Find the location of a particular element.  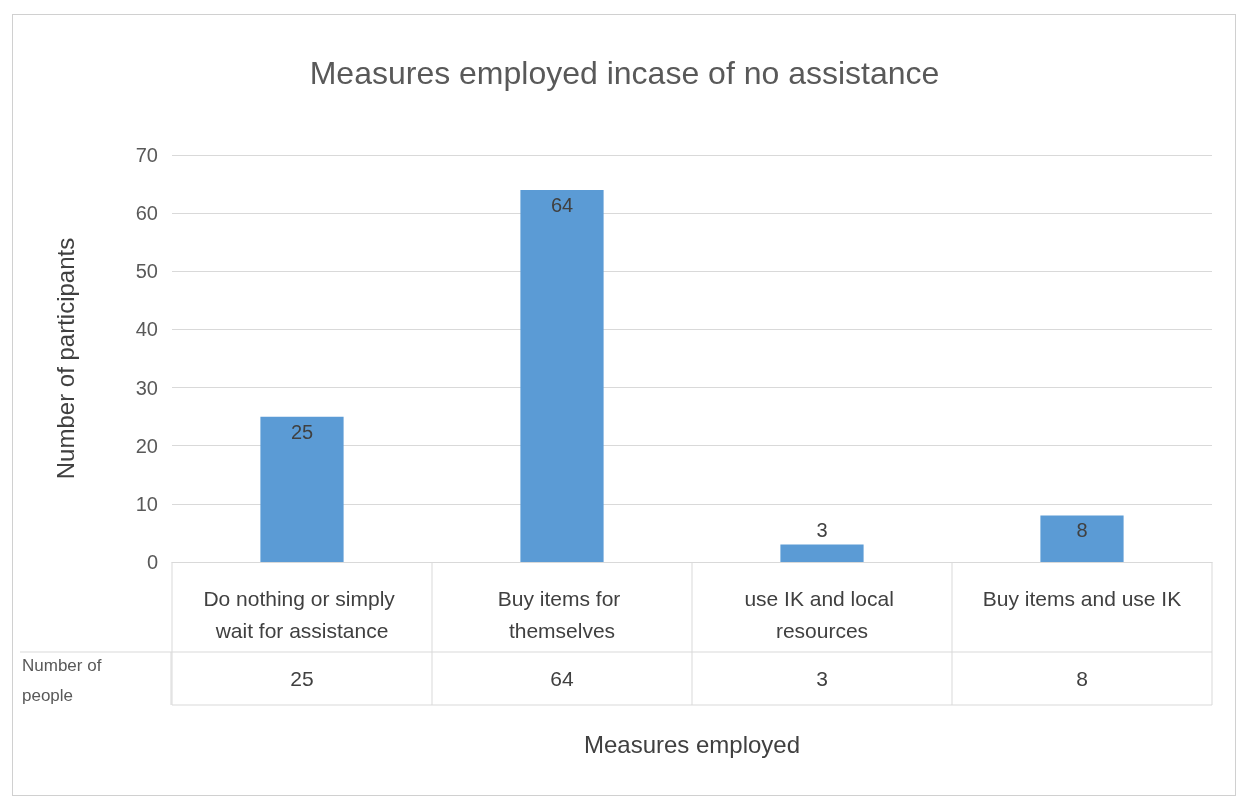

data-label: 3 is located at coordinates (822, 678).